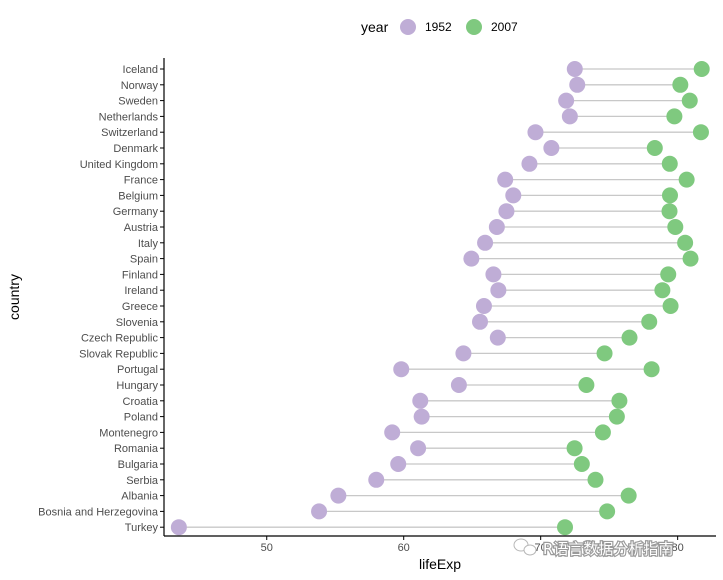  Describe the element at coordinates (141, 402) in the screenshot. I see `y-tick-label: Croatia` at that location.